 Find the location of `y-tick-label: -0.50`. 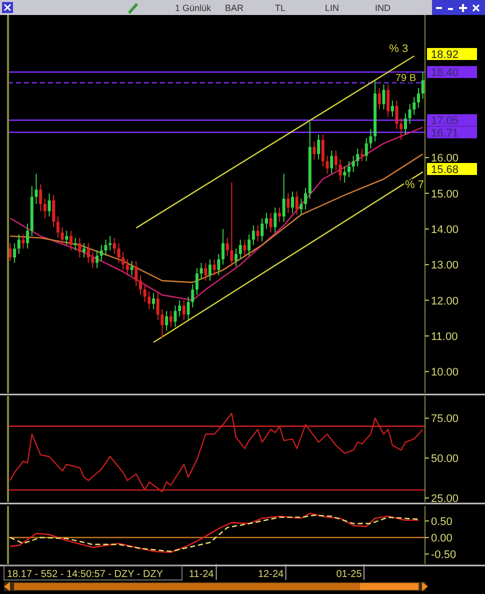

y-tick-label: -0.50 is located at coordinates (443, 555).